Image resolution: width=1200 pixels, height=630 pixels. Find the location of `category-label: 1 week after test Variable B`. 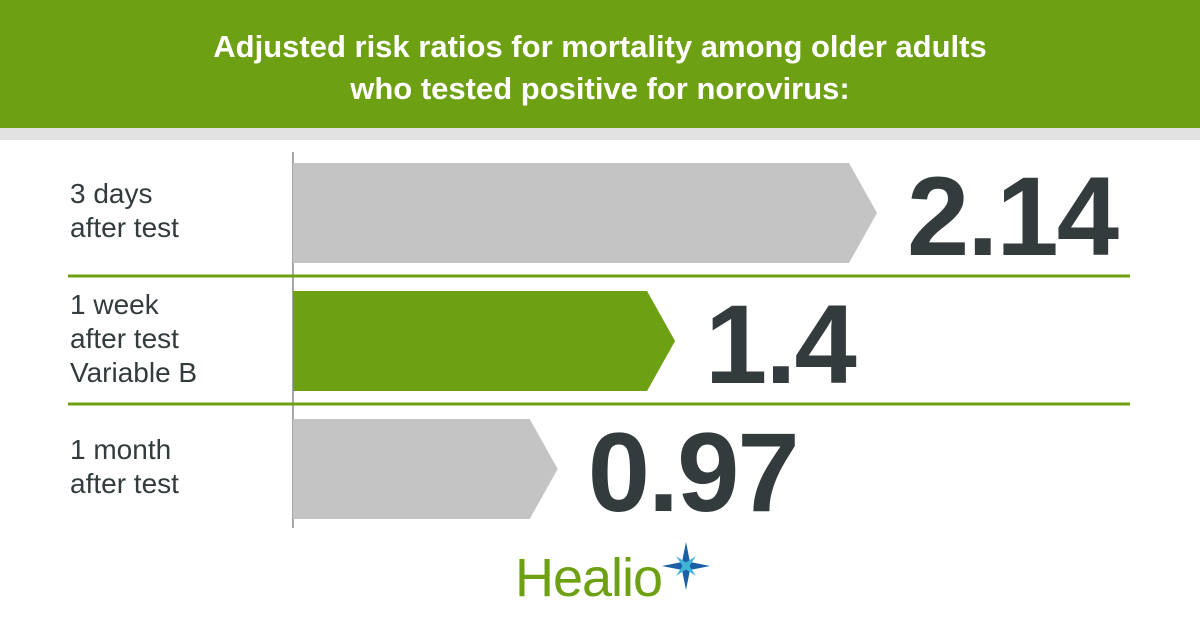

category-label: 1 week after test Variable B is located at coordinates (134, 338).